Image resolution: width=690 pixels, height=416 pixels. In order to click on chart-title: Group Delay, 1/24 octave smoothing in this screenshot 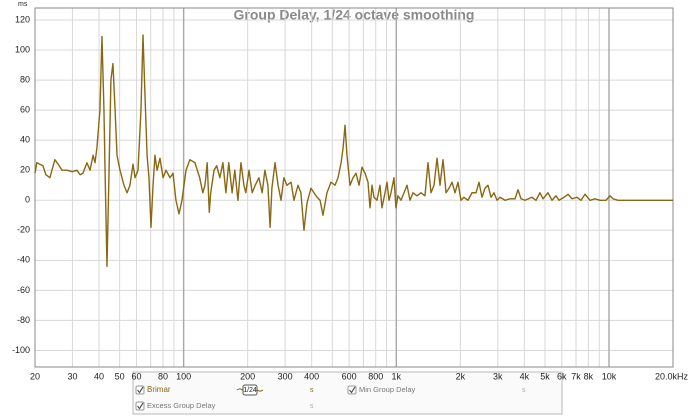, I will do `click(354, 15)`.